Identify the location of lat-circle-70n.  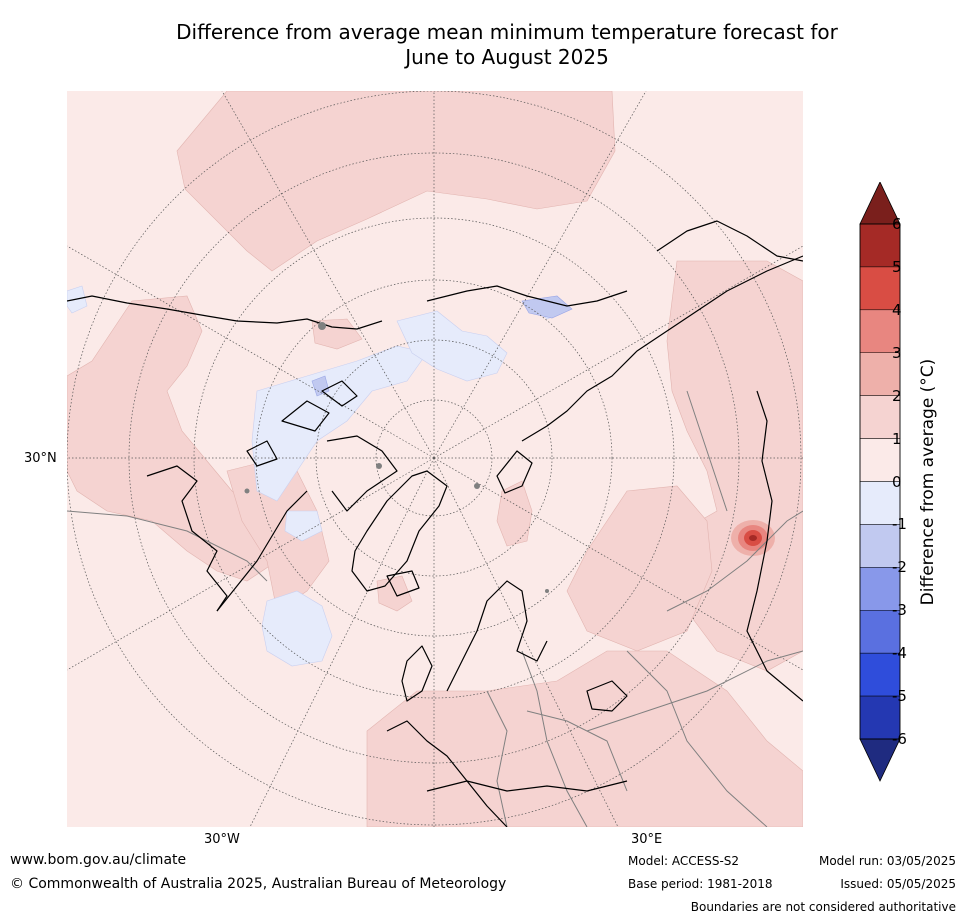
(434, 458).